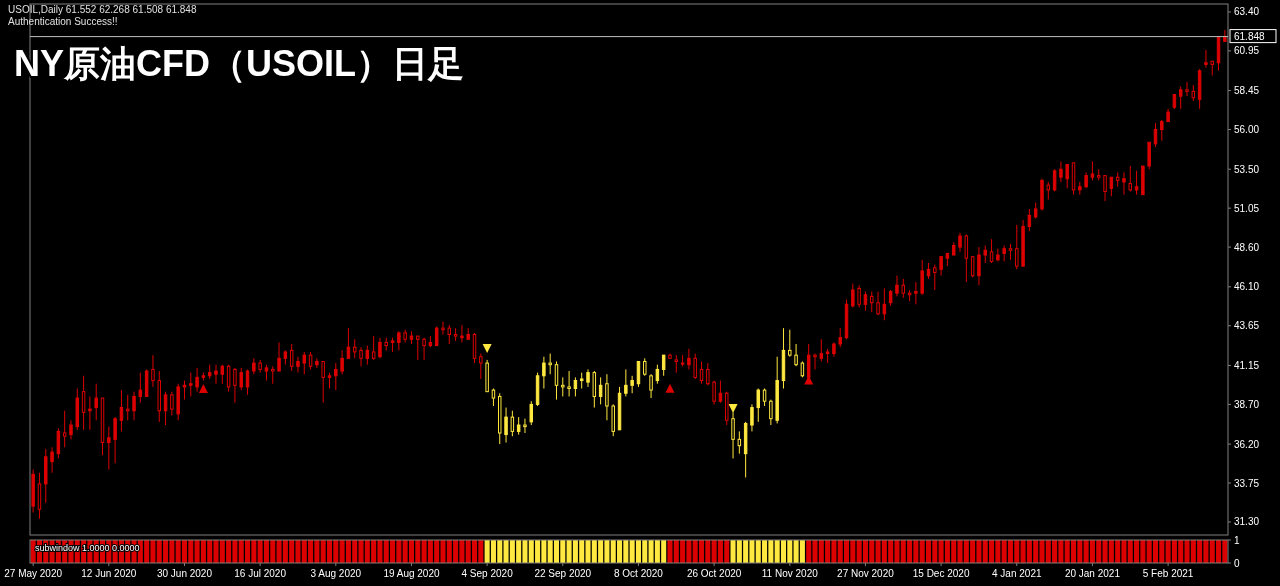 This screenshot has height=586, width=1280. What do you see at coordinates (109, 573) in the screenshot?
I see `x-tick-label: 12 Jun 2020` at bounding box center [109, 573].